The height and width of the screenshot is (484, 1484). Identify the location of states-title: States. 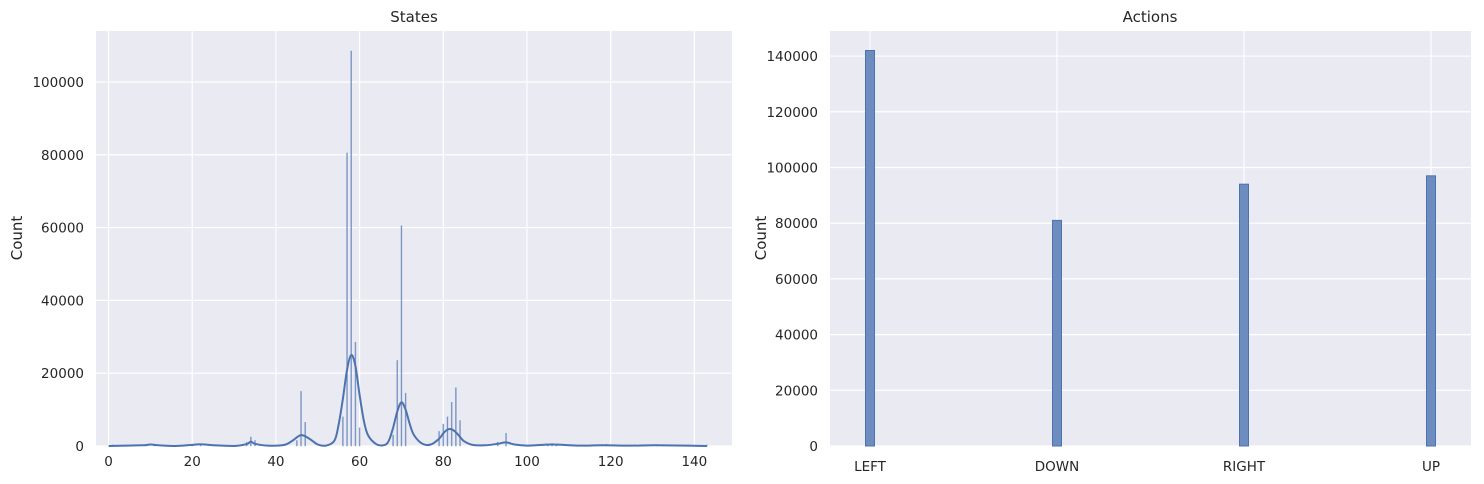
(414, 17).